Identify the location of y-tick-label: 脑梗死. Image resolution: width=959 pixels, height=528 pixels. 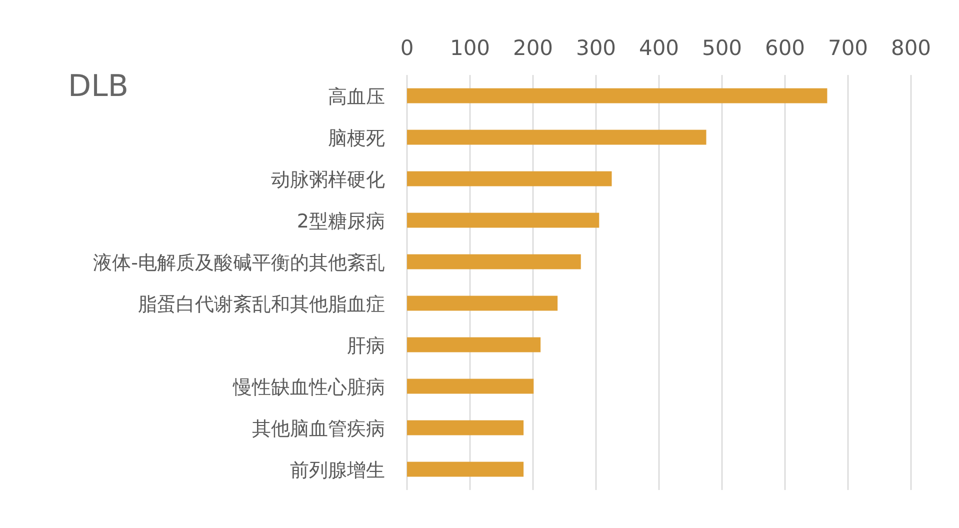
(356, 138).